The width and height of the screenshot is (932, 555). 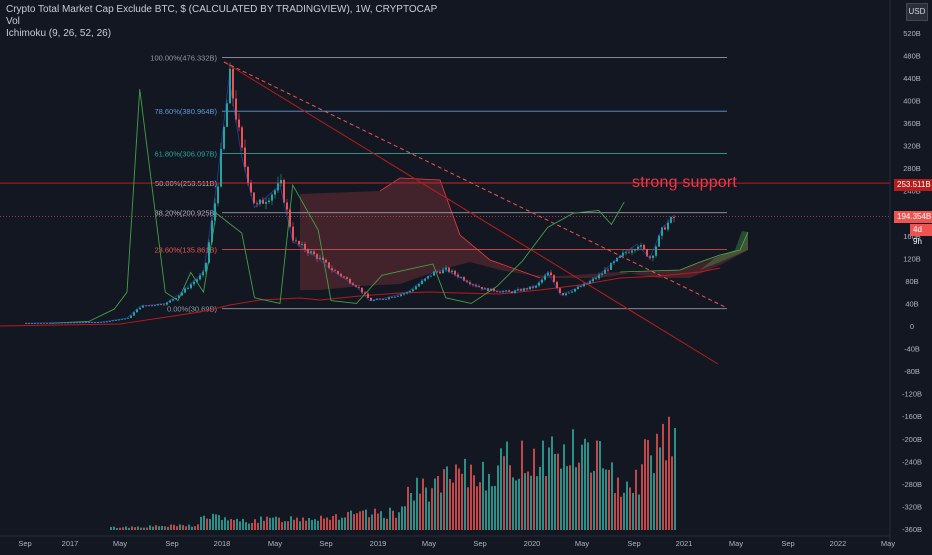 What do you see at coordinates (685, 182) in the screenshot?
I see `strong-support-annotation: strong support` at bounding box center [685, 182].